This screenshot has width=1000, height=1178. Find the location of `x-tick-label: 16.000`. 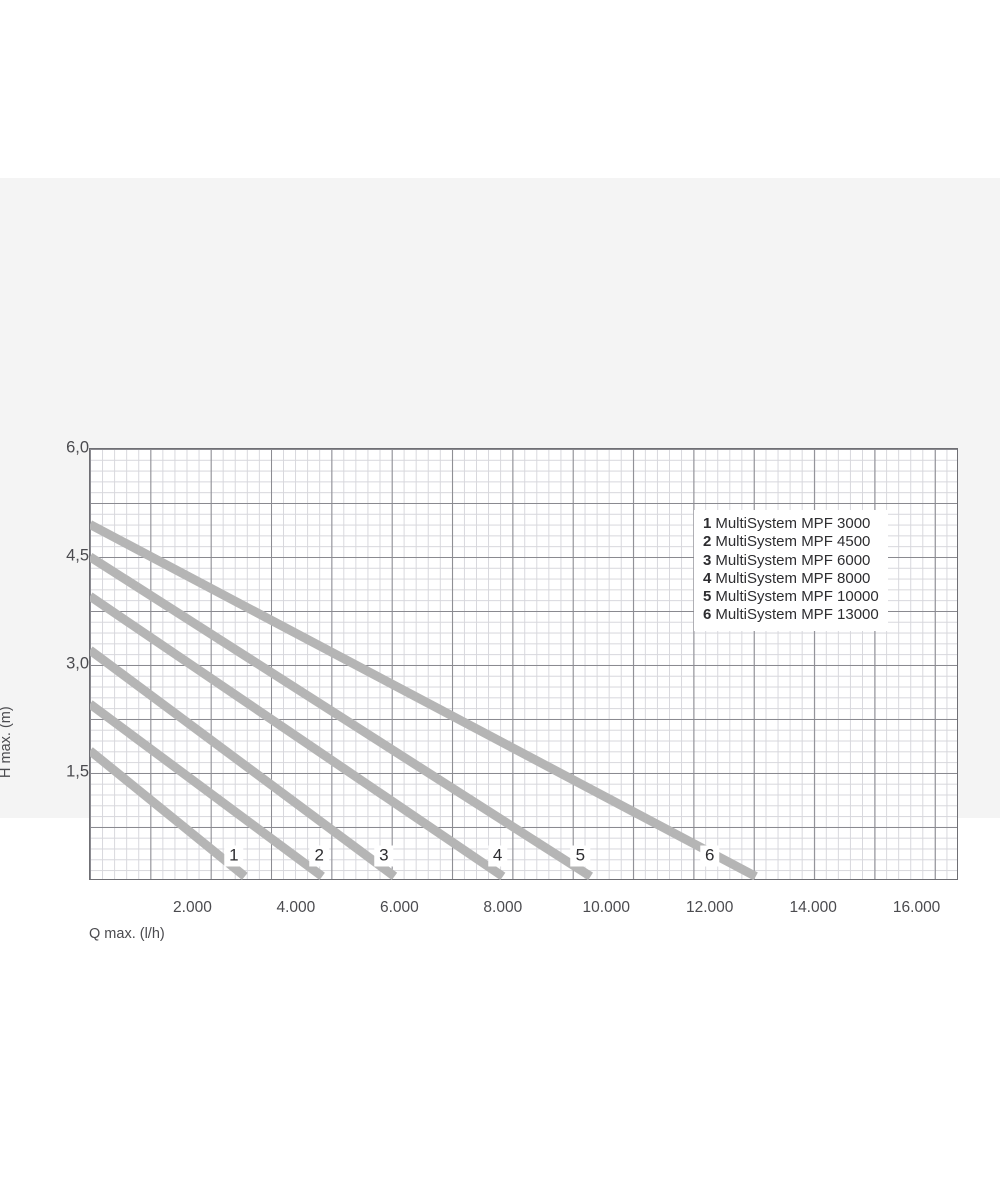

x-tick-label: 16.000 is located at coordinates (916, 907).